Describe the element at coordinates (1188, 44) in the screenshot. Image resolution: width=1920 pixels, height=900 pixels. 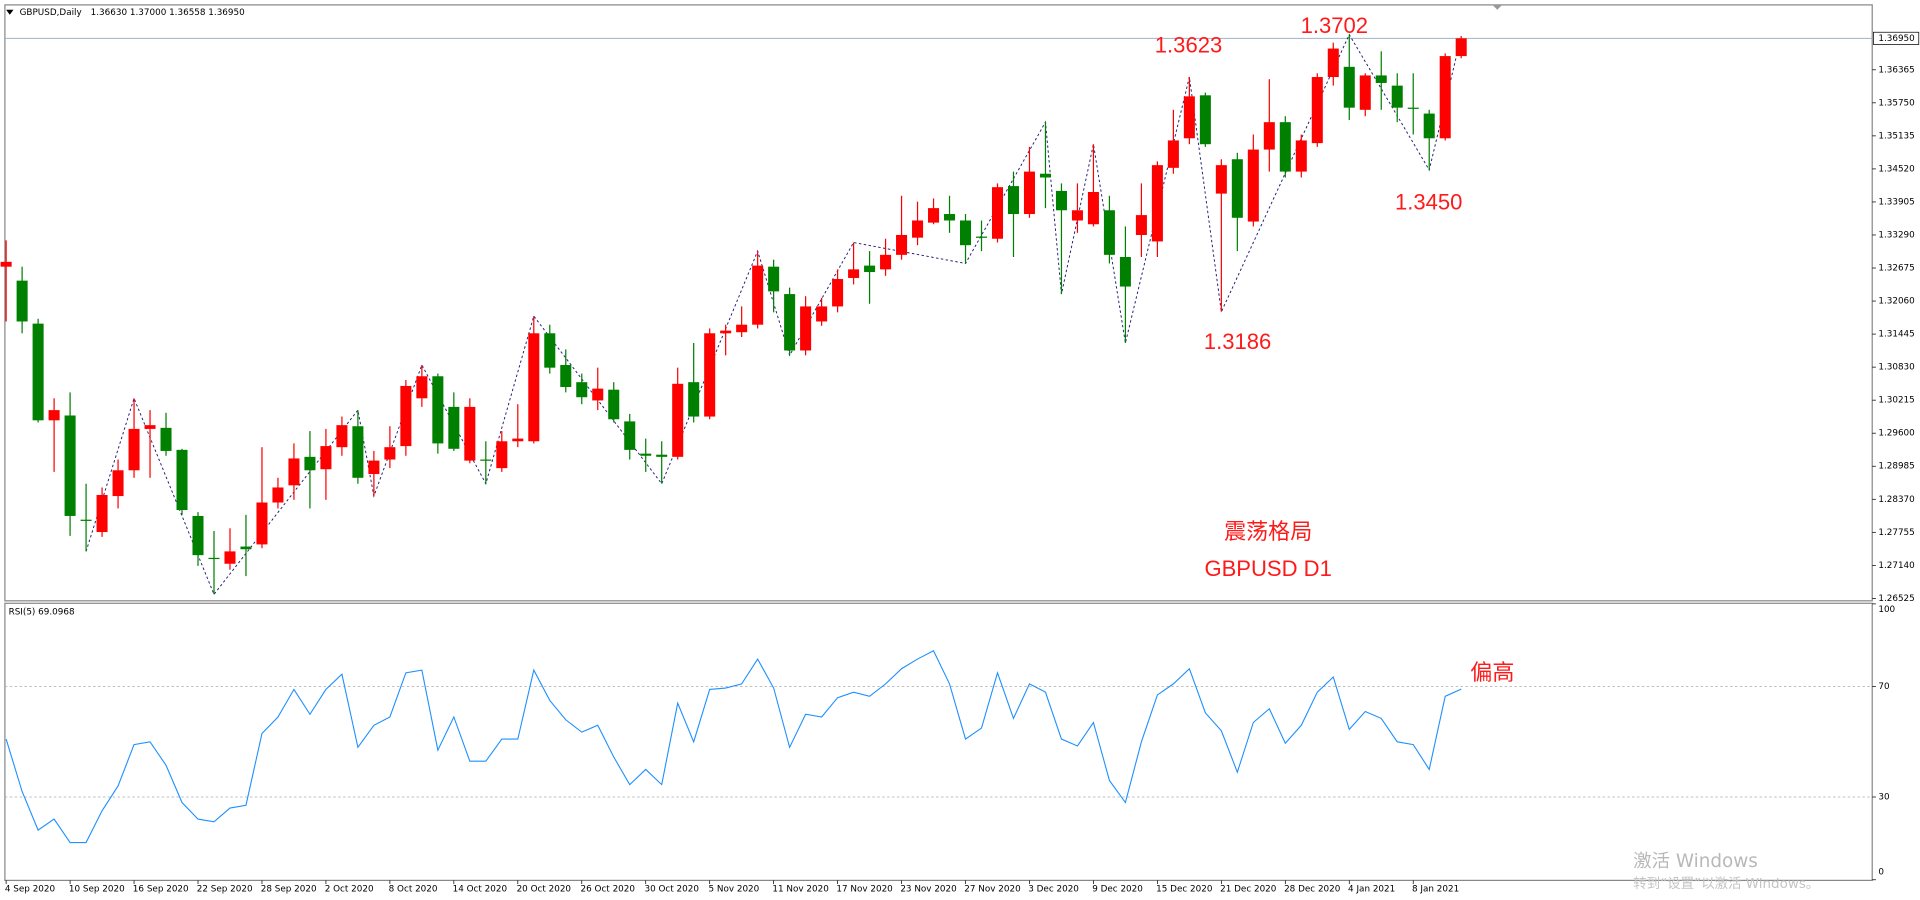
I see `annotation: 1.3623` at that location.